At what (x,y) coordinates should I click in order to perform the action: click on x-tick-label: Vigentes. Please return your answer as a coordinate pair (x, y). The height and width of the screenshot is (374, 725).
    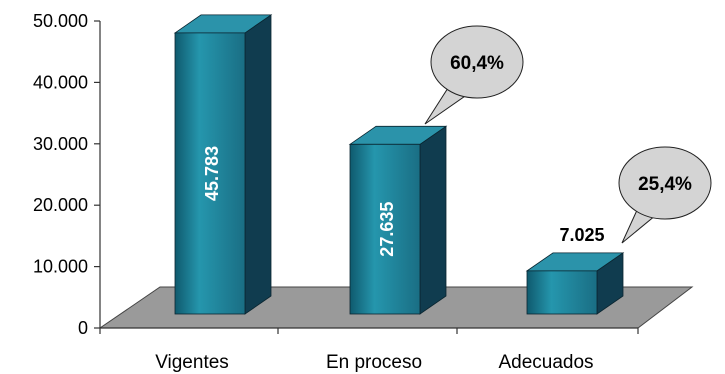
    Looking at the image, I should click on (192, 362).